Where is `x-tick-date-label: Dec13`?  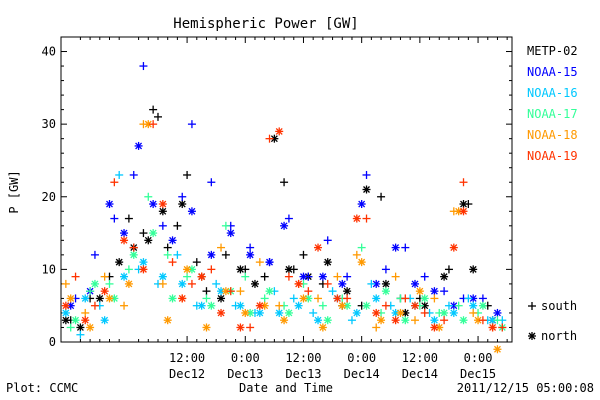
x-tick-date-label: Dec13 is located at coordinates (303, 374).